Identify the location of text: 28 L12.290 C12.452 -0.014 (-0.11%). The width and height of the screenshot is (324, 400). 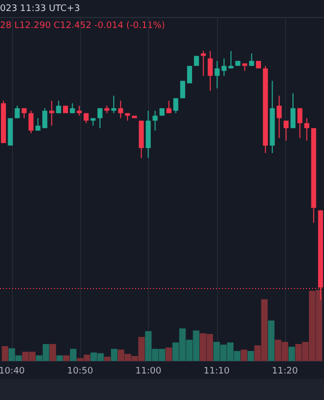
(83, 26).